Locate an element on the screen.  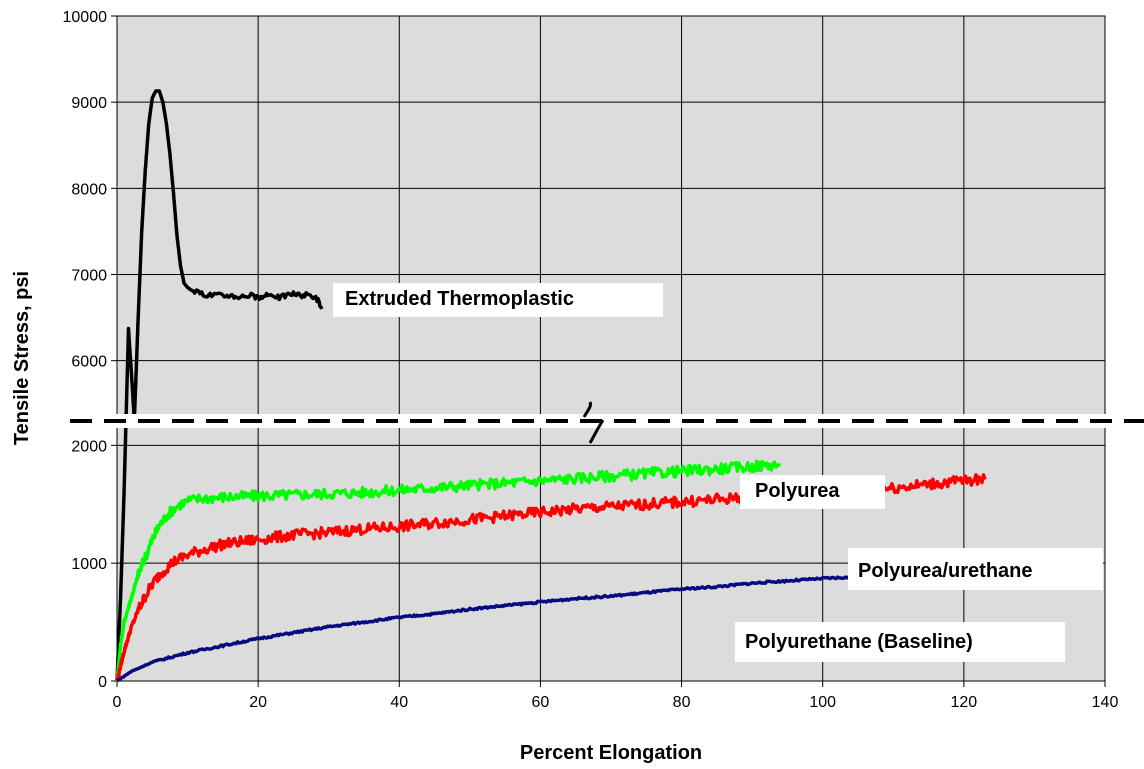
axis-break-marker is located at coordinates (572, 422).